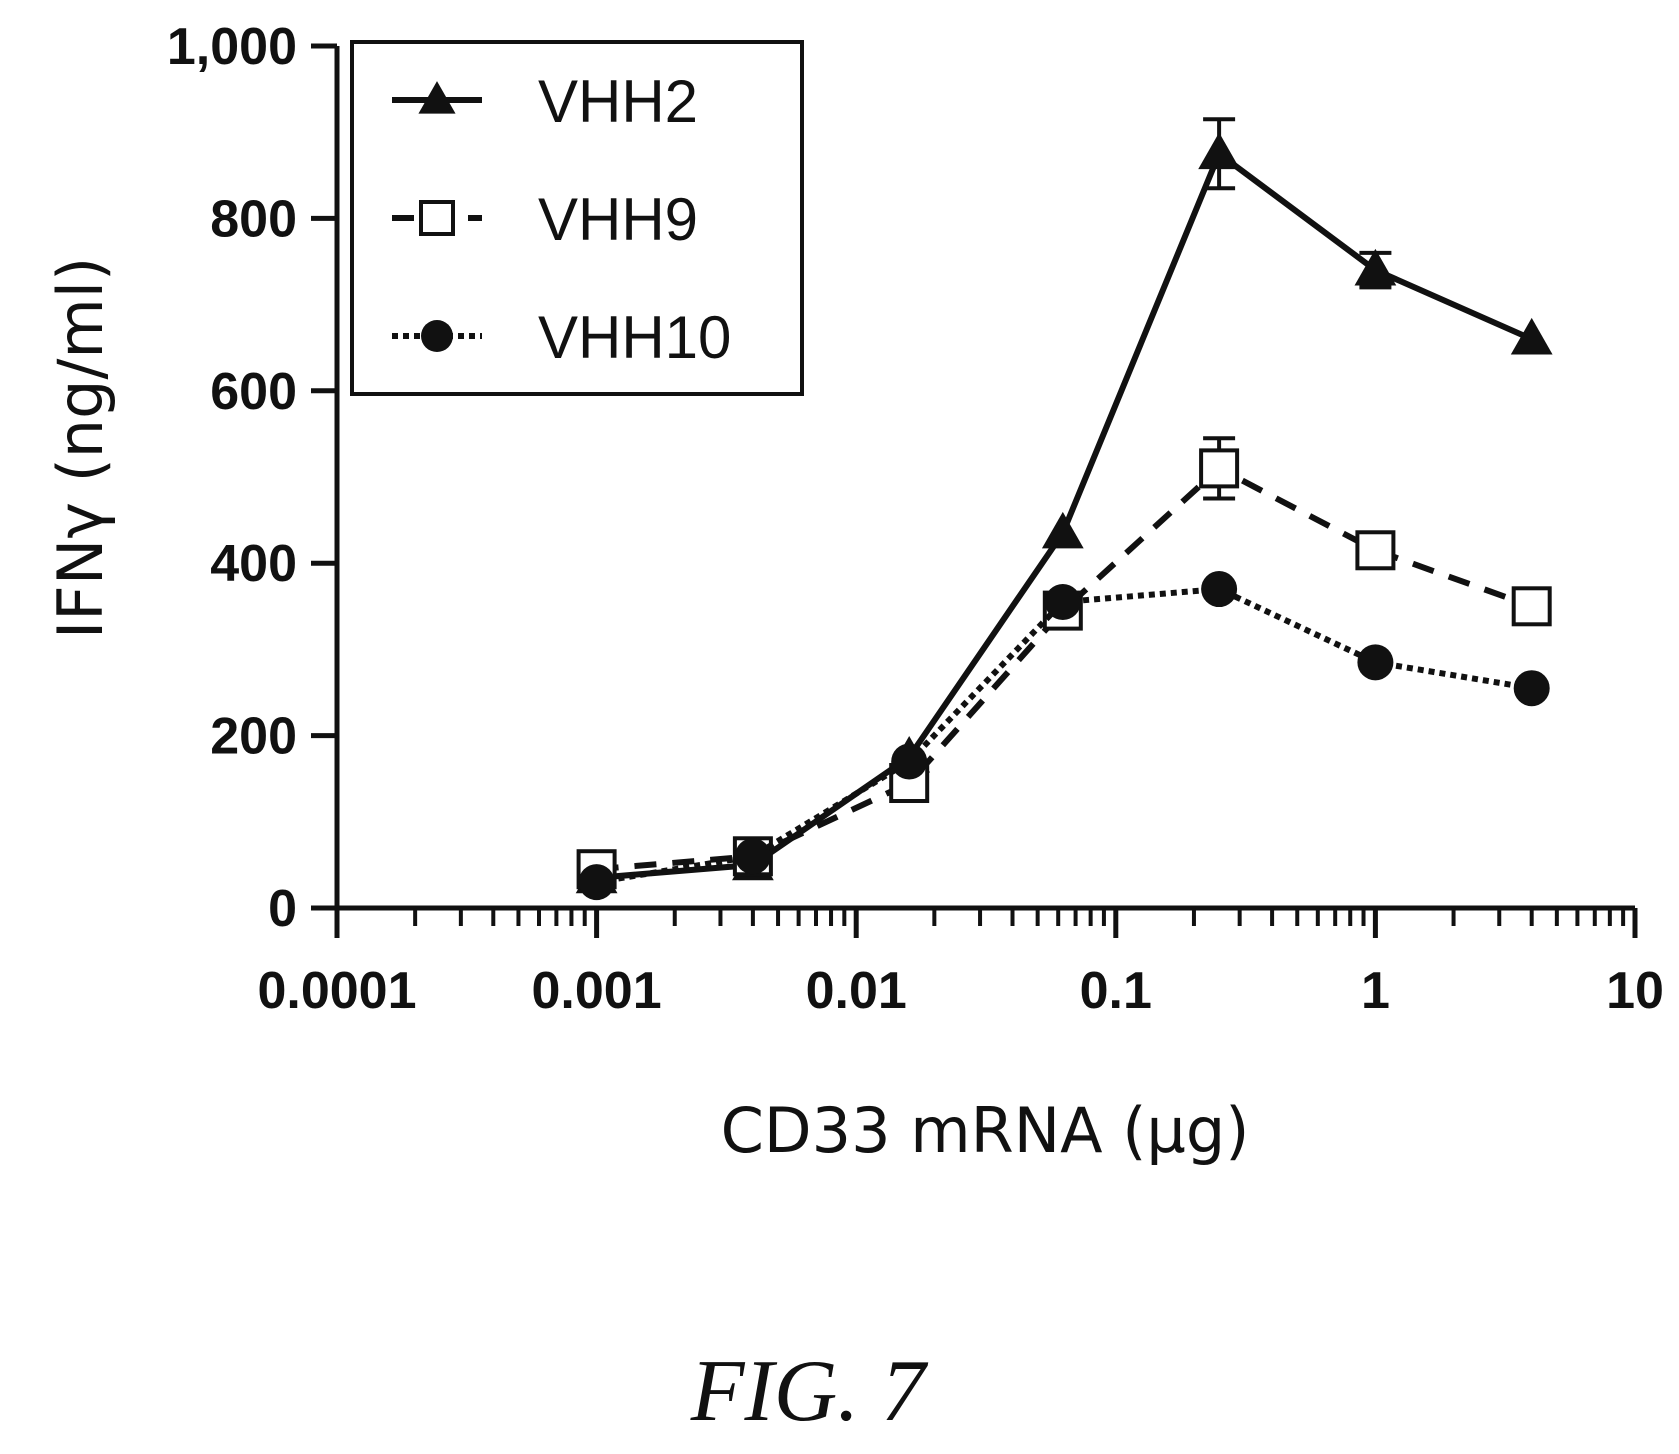 This screenshot has height=1454, width=1679. I want to click on legend-label: VHH10, so click(634, 337).